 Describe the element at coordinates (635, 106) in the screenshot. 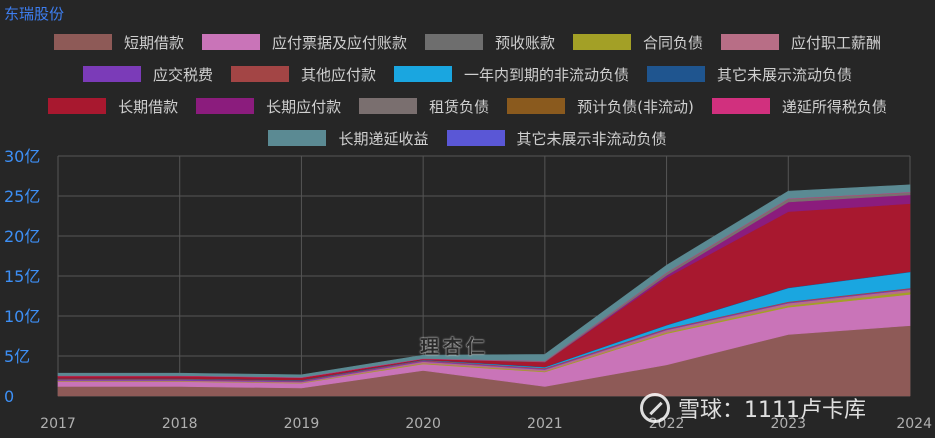

I see `legend-label: 预计负债(非流动)` at that location.